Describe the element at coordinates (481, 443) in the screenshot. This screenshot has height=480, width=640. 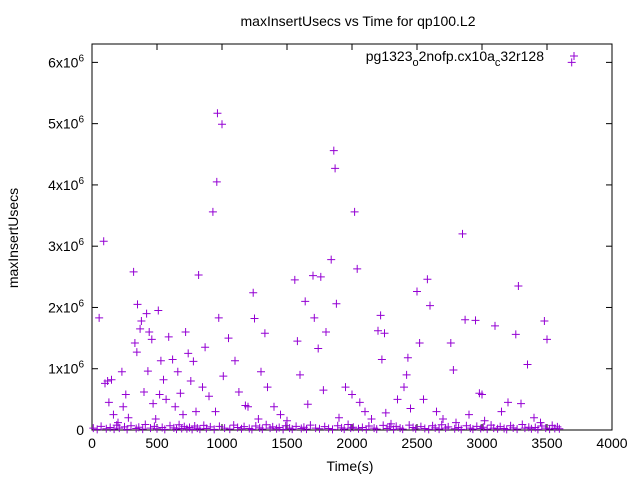
I see `x-tick-label: 3000` at that location.